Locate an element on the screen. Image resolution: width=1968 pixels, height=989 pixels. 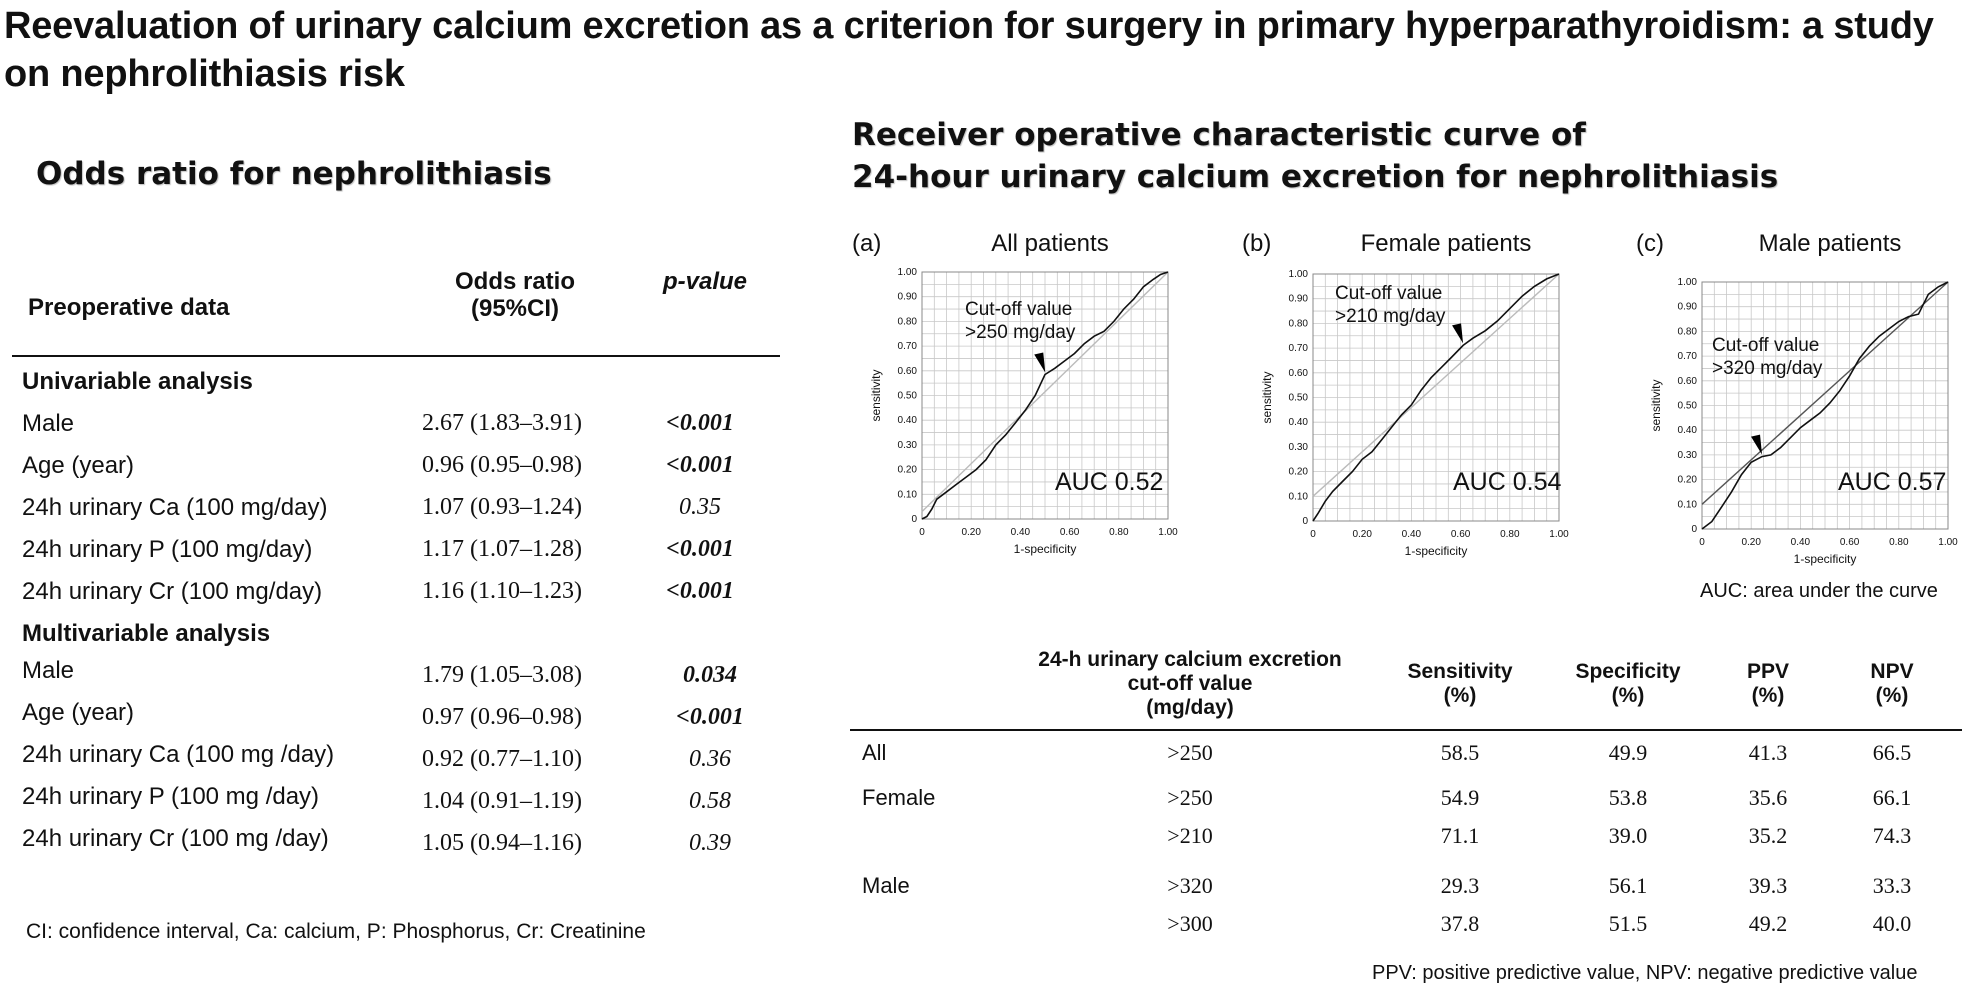
auc-label: AUC 0.54 is located at coordinates (1507, 482).